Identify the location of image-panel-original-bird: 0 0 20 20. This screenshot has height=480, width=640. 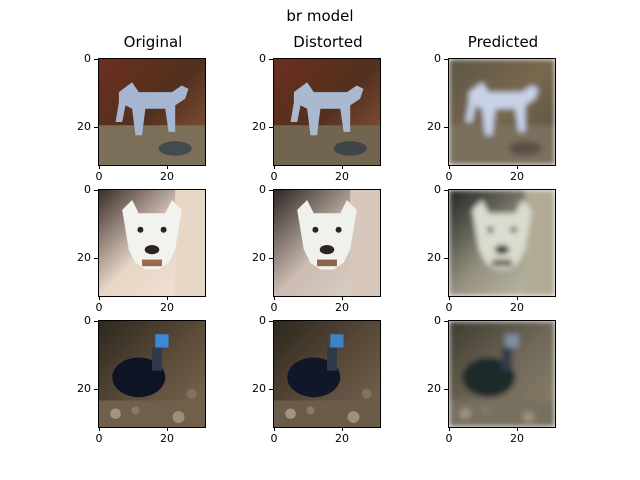
(141, 379).